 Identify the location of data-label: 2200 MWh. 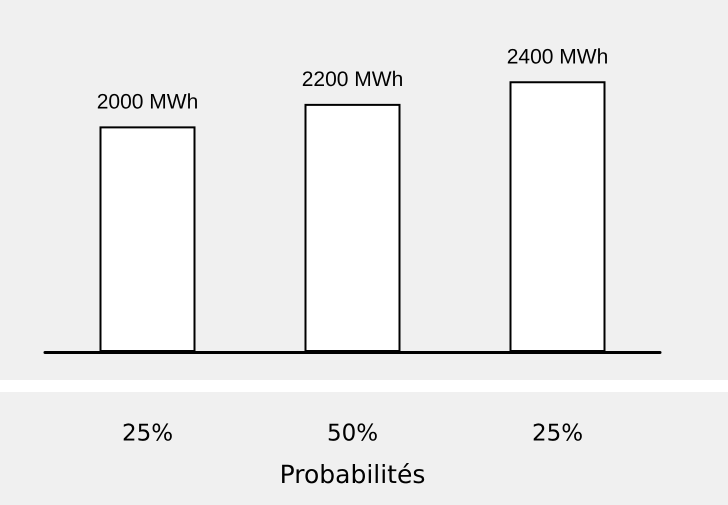
(353, 79).